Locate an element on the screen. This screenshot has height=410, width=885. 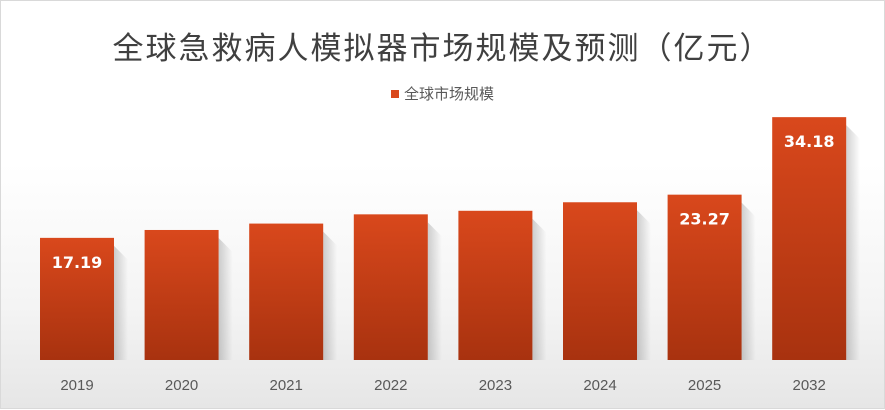
legend-label: 全球市场规模 is located at coordinates (448, 94).